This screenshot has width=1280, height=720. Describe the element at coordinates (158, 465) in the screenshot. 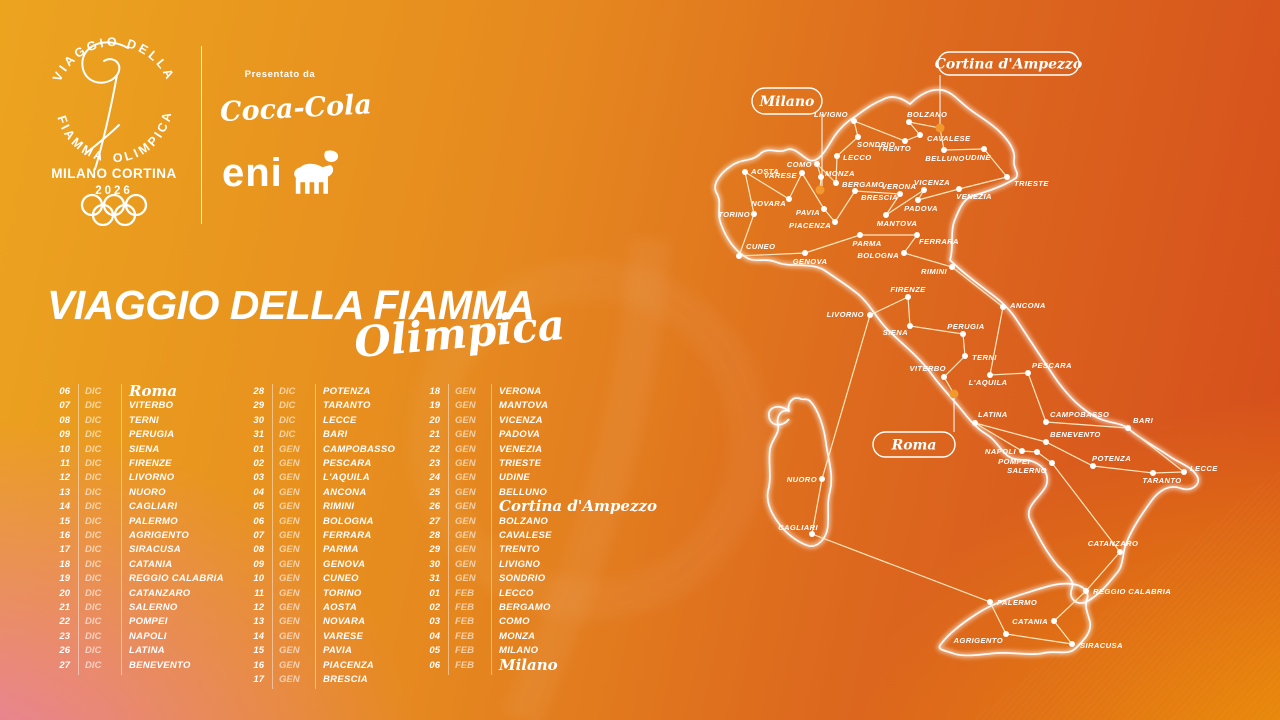

I see `schedule-row: 11 DIC FIRENZE` at that location.